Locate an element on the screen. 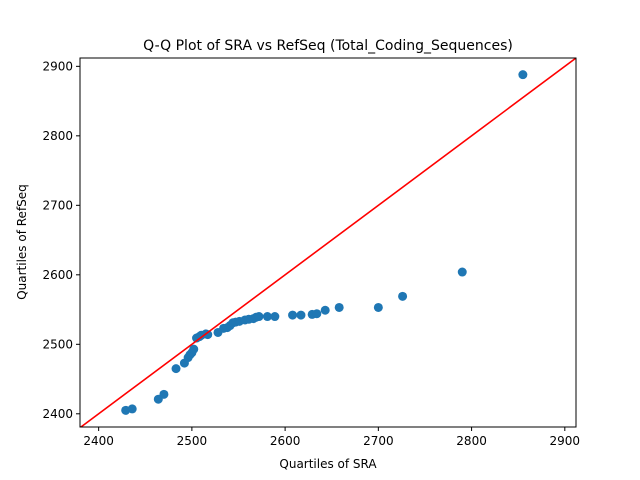 The image size is (640, 480). y-tick-label: 2400 is located at coordinates (57, 414).